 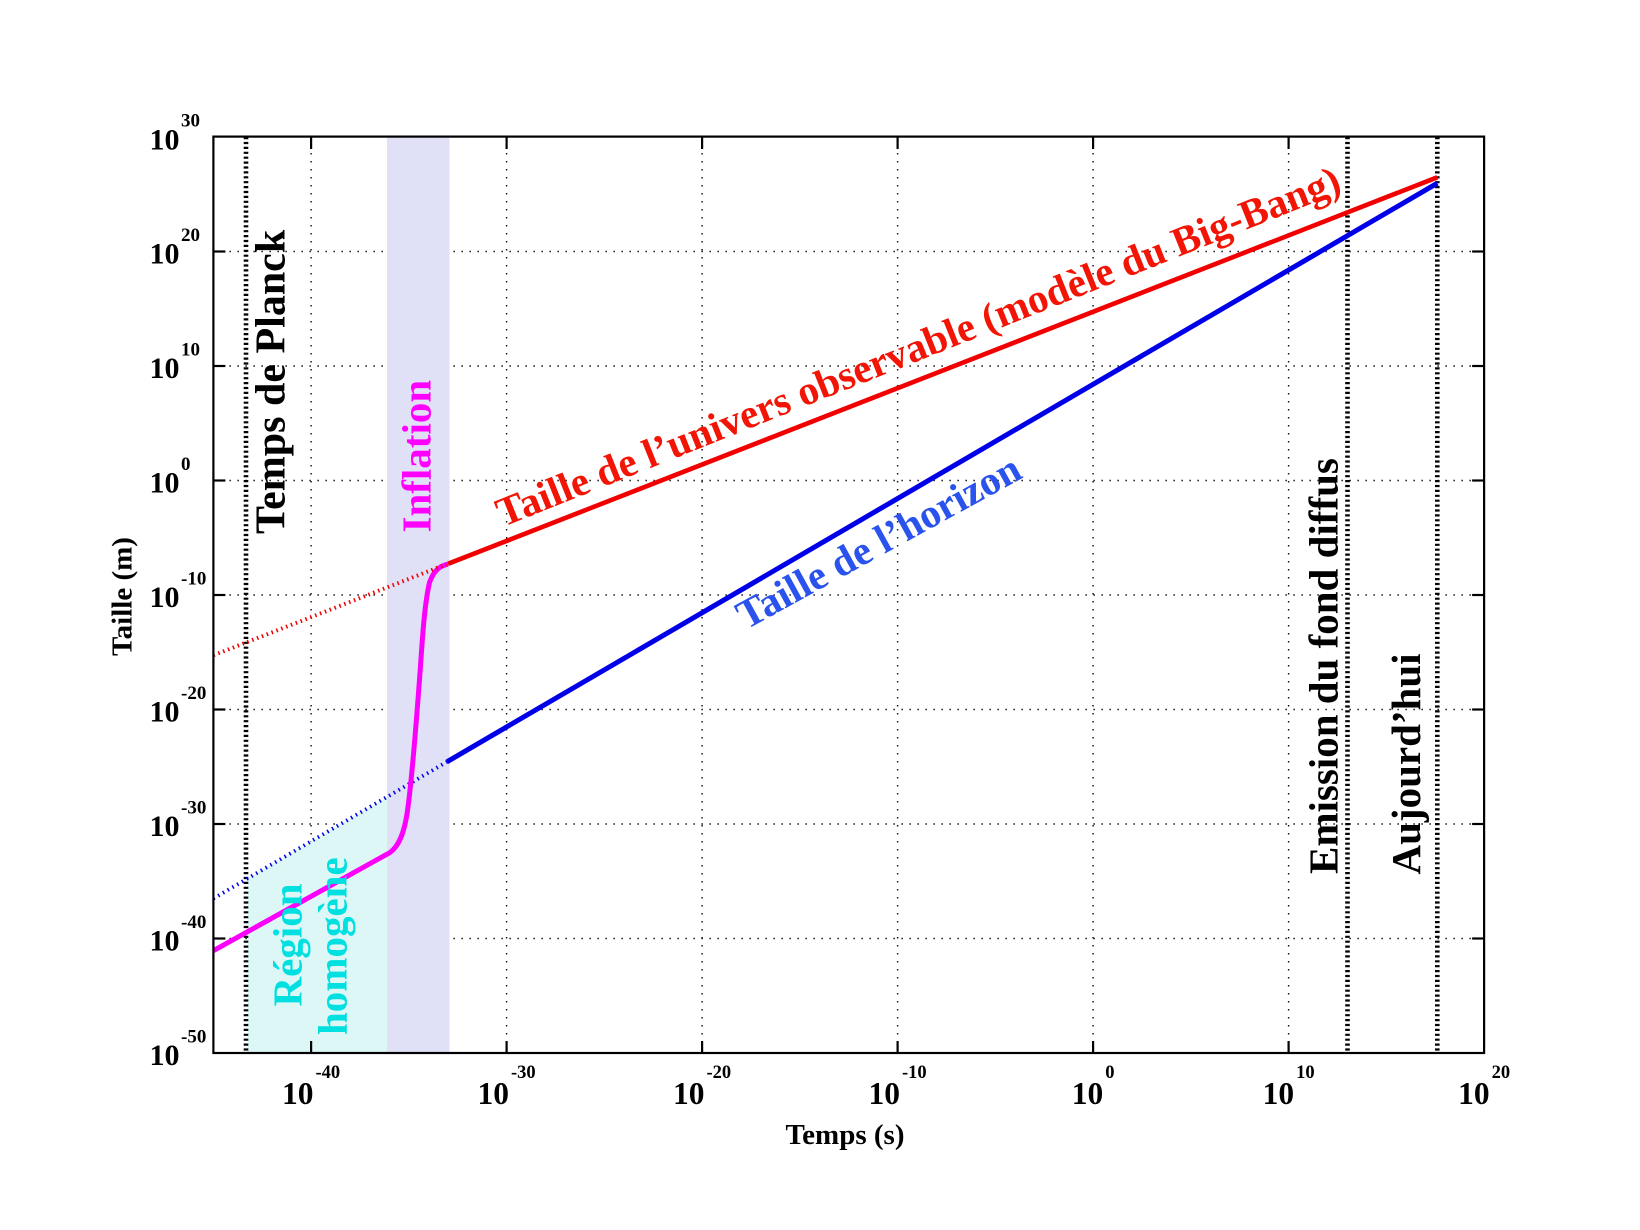 What do you see at coordinates (190, 121) in the screenshot?
I see `svg-text: 30` at bounding box center [190, 121].